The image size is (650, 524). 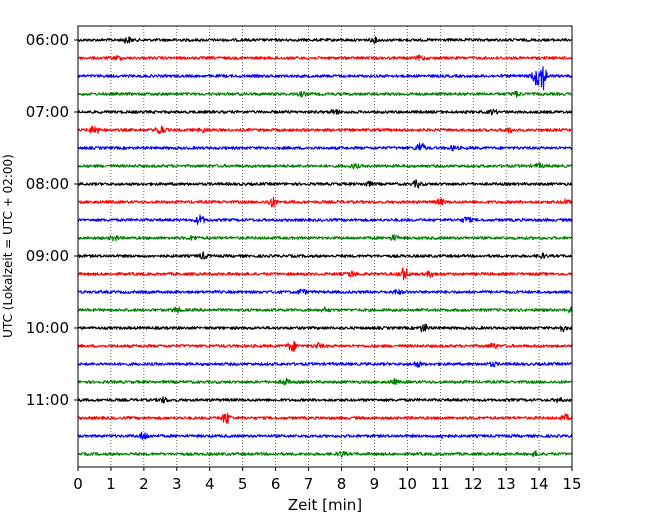 What do you see at coordinates (52, 220) in the screenshot?
I see `y-axis: 06:00 07:00 08:00 09:00 10:00 11:00` at bounding box center [52, 220].